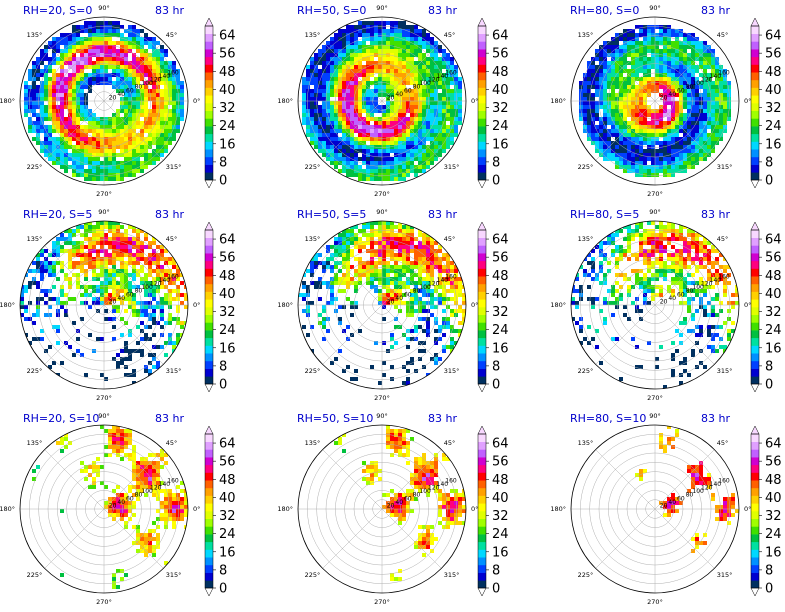 Image resolution: width=785 pixels, height=612 pixels. Describe the element at coordinates (500, 90) in the screenshot. I see `colorbar-tick-label: 40` at that location.